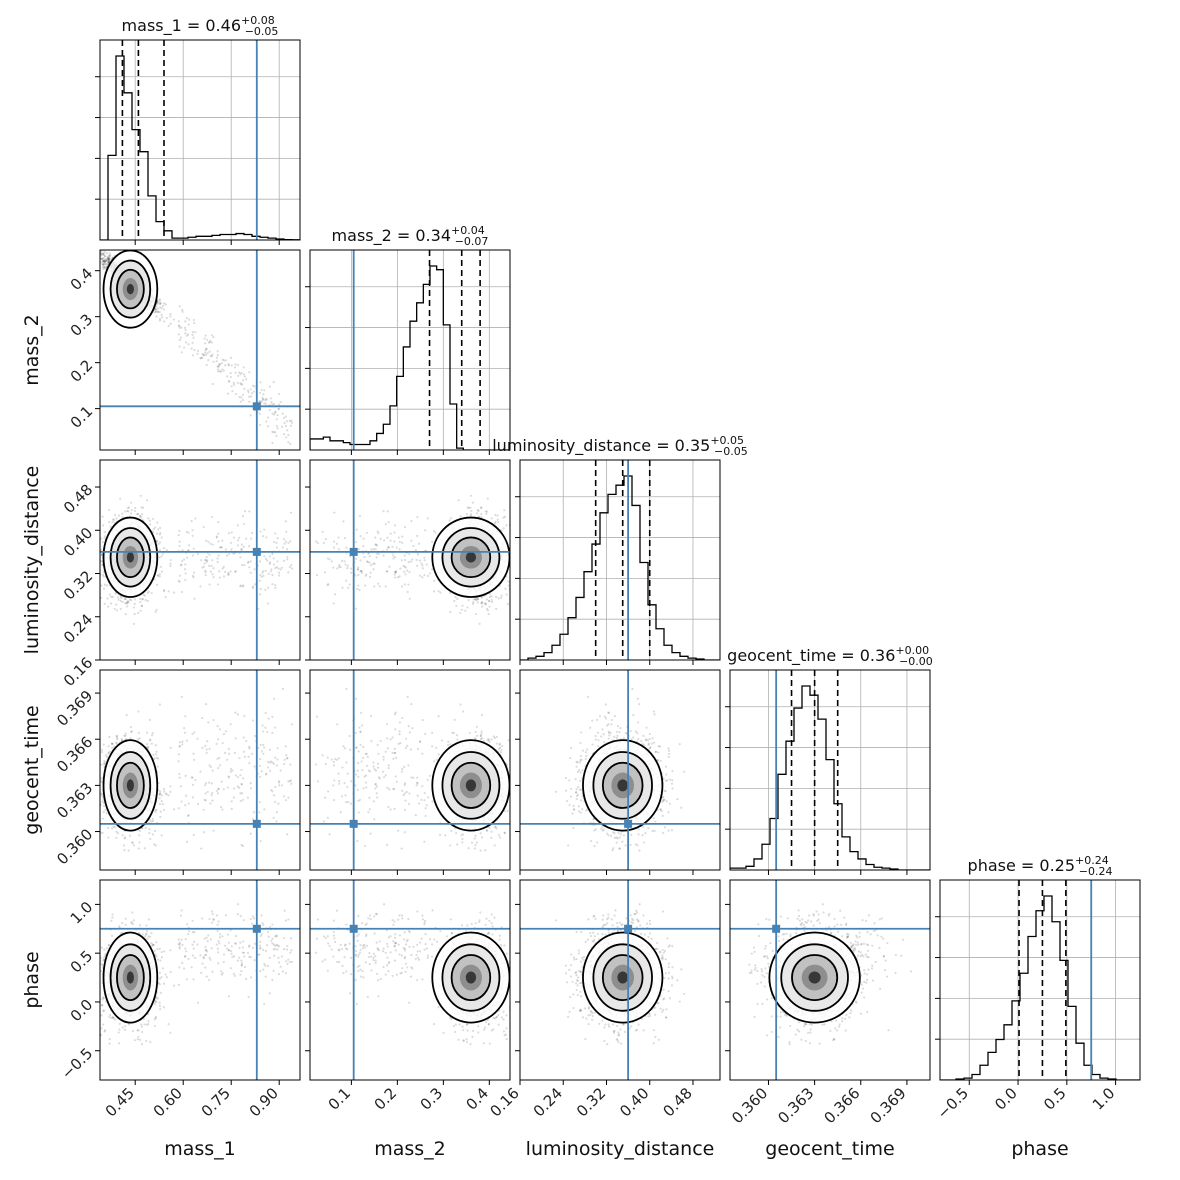 The width and height of the screenshot is (1180, 1180). Describe the element at coordinates (198, 129) in the screenshot. I see `panel-mass_1-vs-mass_1: mass_1 = 0.46+0.08 −0.05` at that location.